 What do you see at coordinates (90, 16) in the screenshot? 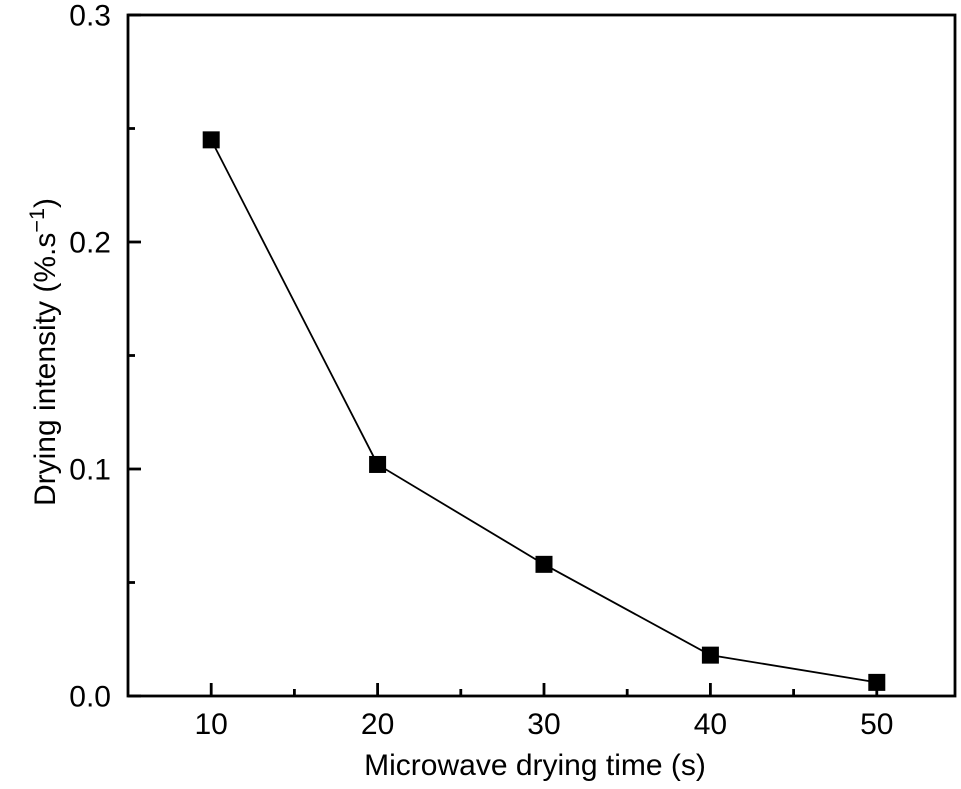
I see `y-tick-label: 0.3` at bounding box center [90, 16].